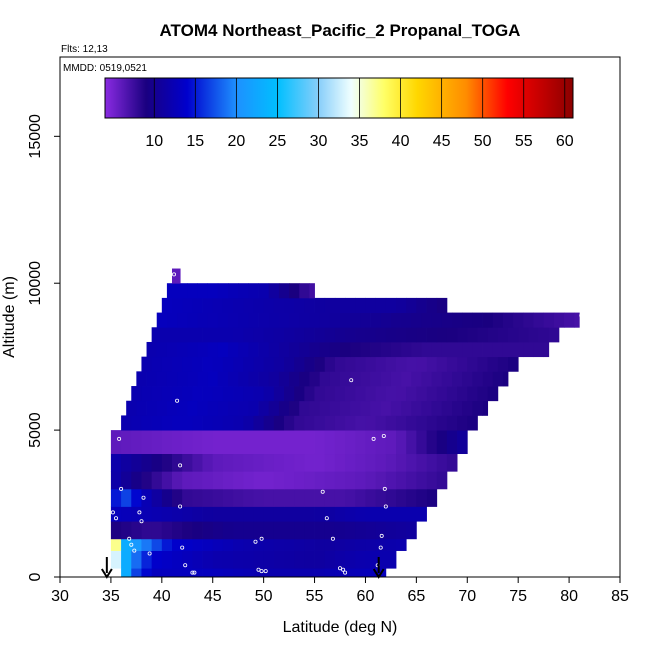 The height and width of the screenshot is (650, 650). I want to click on x-tick-label: 30, so click(60, 596).